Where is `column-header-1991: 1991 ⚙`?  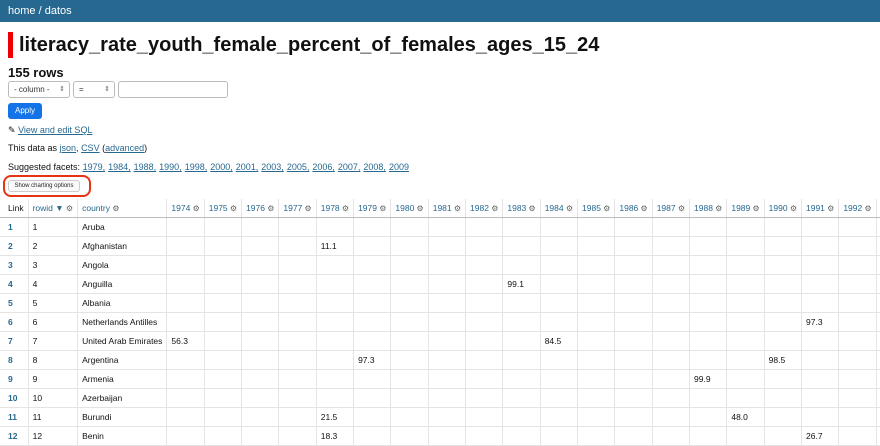 column-header-1991: 1991 ⚙ is located at coordinates (819, 208).